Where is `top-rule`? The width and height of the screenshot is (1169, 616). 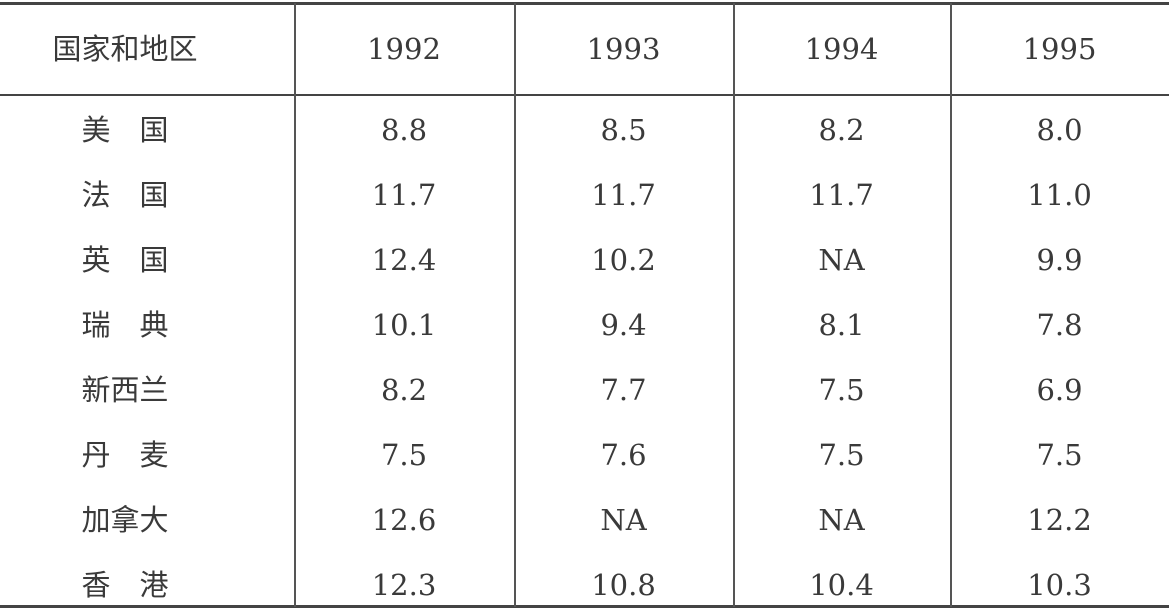 top-rule is located at coordinates (584, 3).